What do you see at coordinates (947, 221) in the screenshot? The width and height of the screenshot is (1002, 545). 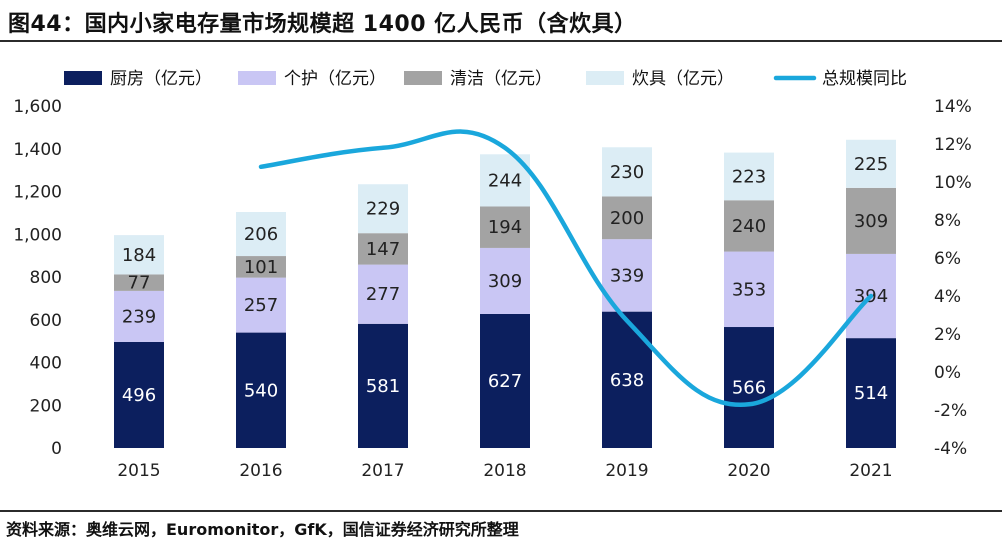 I see `y2-tick-label: 8%` at bounding box center [947, 221].